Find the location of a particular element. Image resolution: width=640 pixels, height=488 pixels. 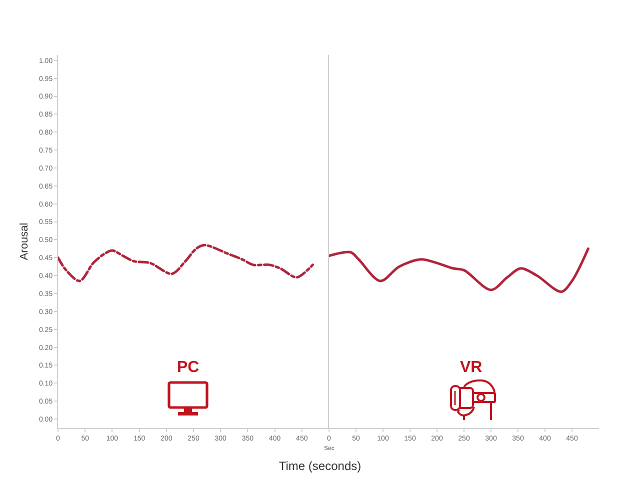

annotation: VR is located at coordinates (471, 367).